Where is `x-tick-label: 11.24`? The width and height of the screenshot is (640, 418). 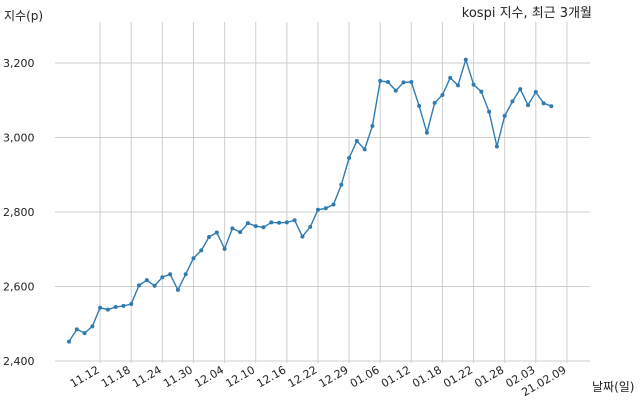 x-tick-label: 11.24 is located at coordinates (147, 376).